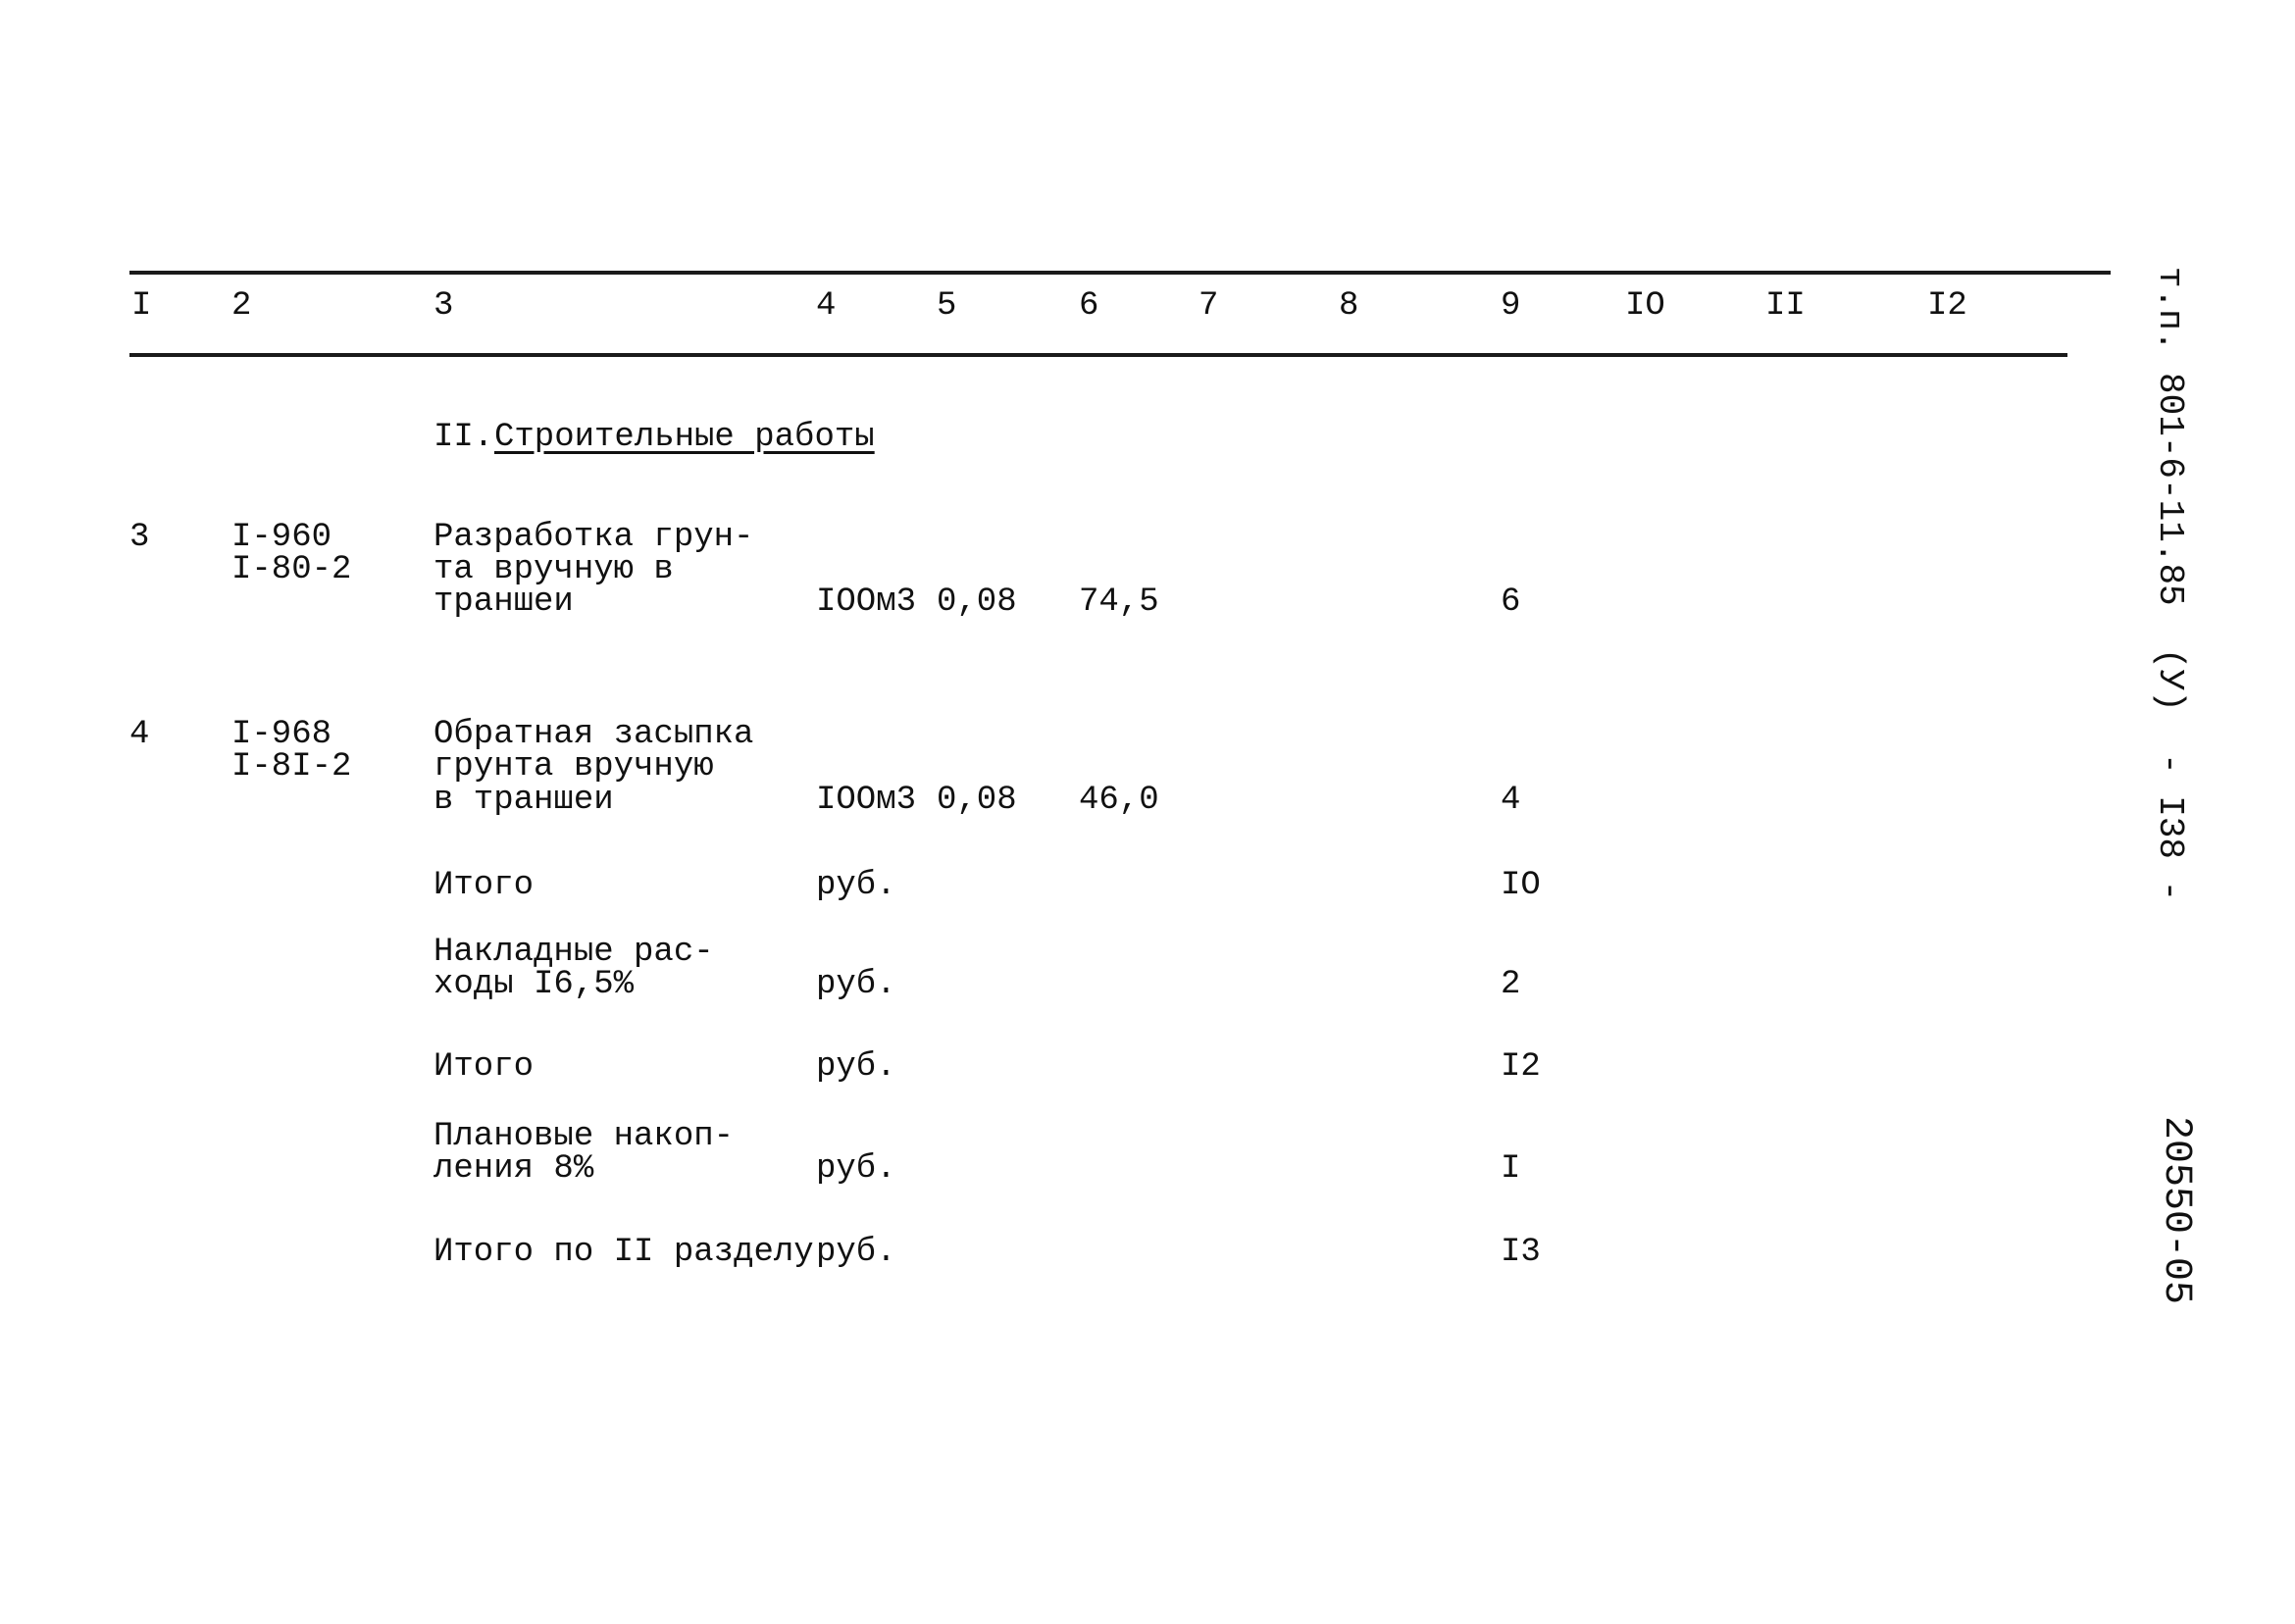  What do you see at coordinates (291, 569) in the screenshot?
I see `row-code: I-80-2` at bounding box center [291, 569].